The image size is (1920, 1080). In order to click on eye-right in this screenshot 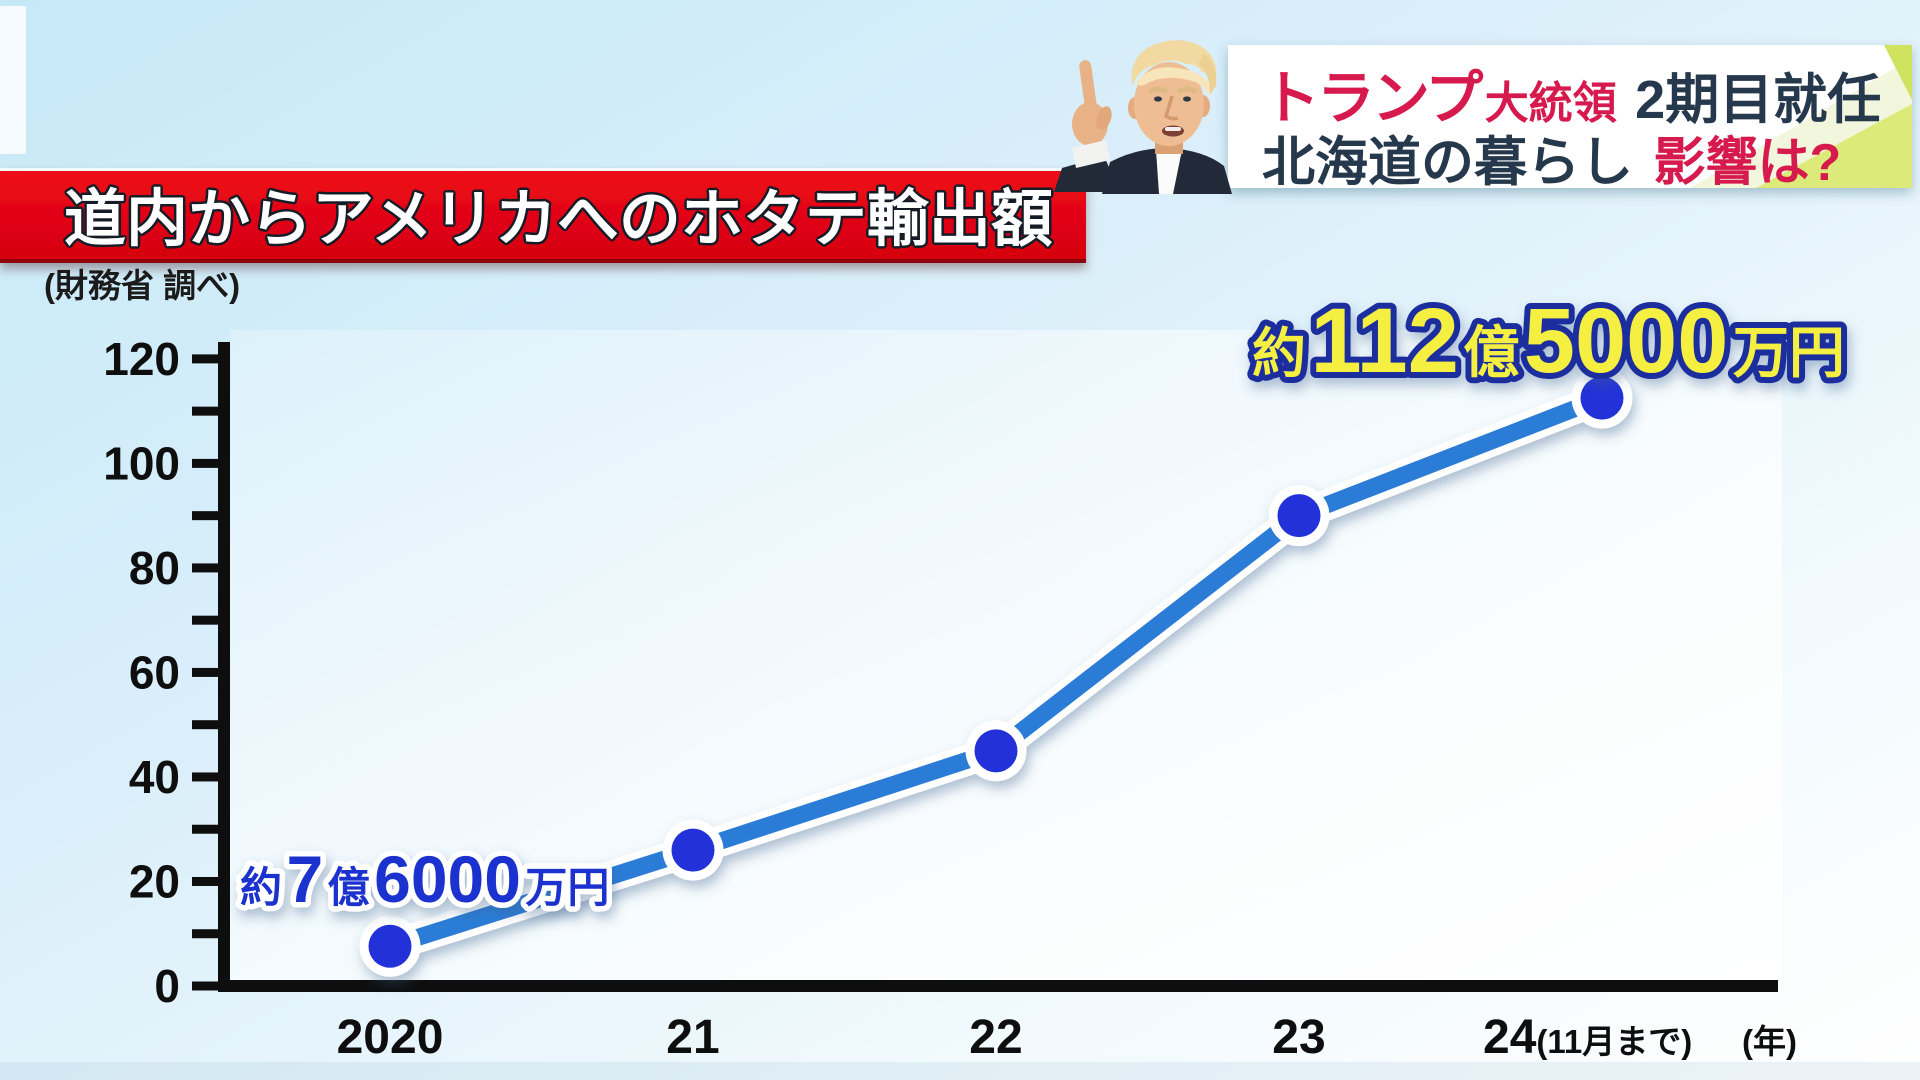, I will do `click(1187, 99)`.